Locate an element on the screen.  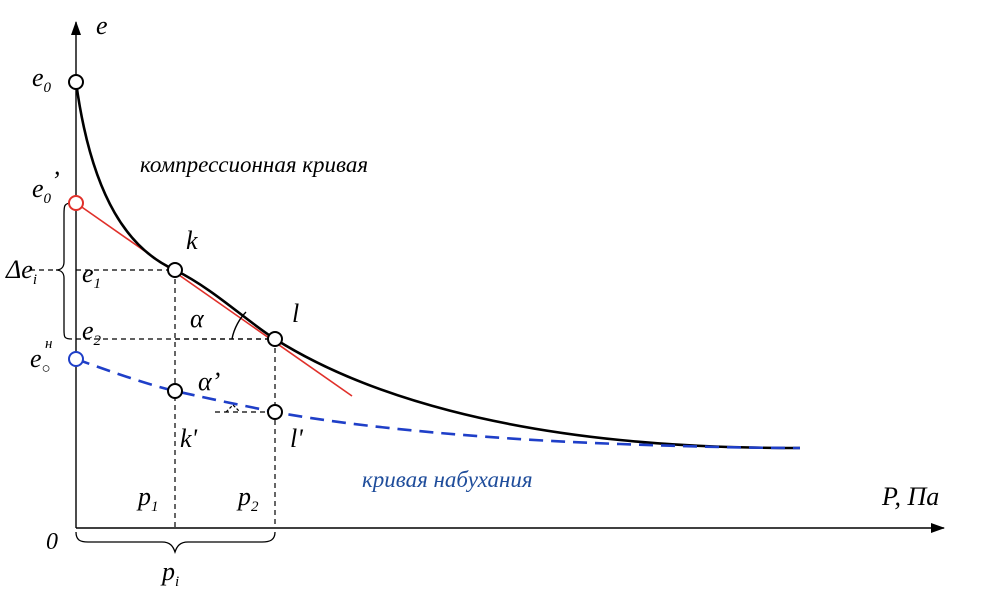
point-e0 is located at coordinates (76, 82).